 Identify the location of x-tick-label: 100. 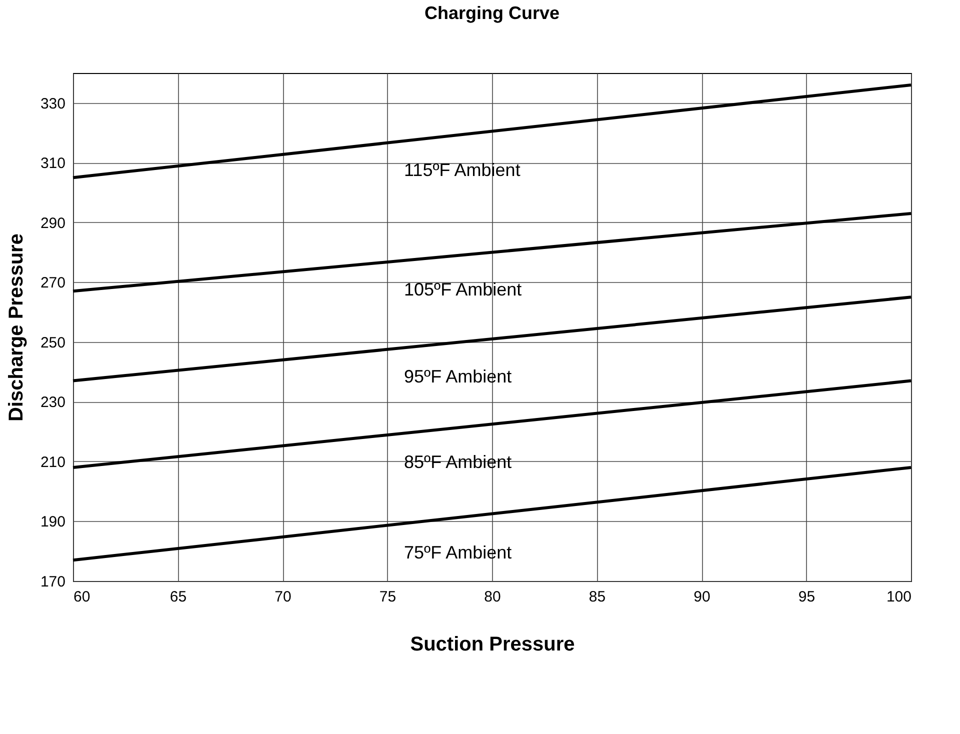
(899, 597).